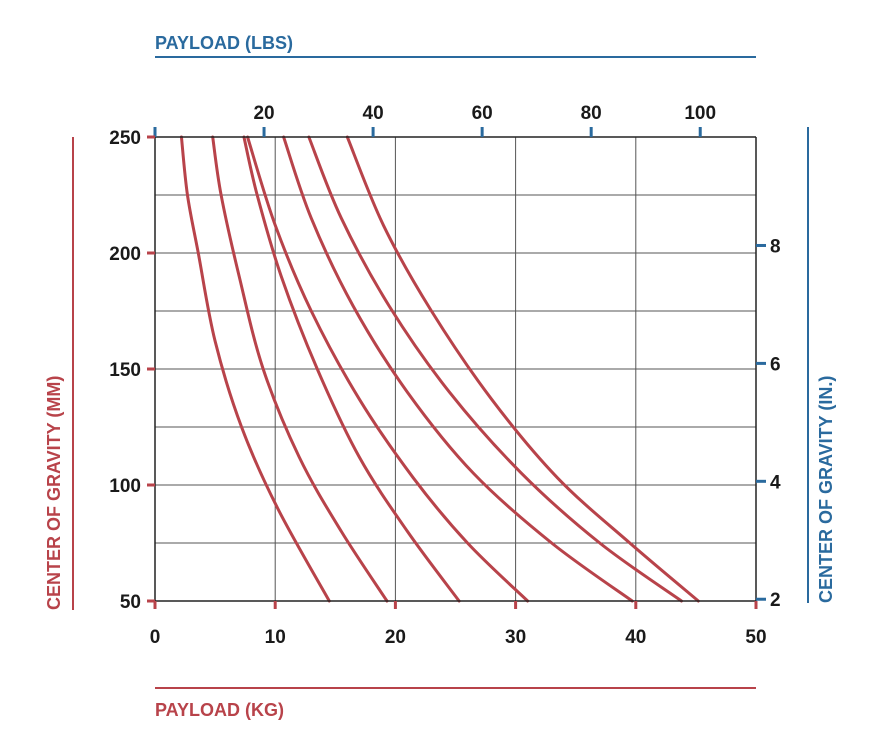 The width and height of the screenshot is (882, 750). Describe the element at coordinates (219, 710) in the screenshot. I see `x-bottom-axis-title: PAYLOAD (KG)` at that location.